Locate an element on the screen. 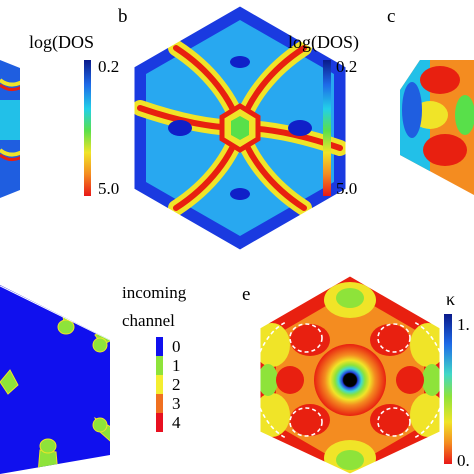 Image resolution: width=474 pixels, height=474 pixels. panel-a-map is located at coordinates (10, 129).